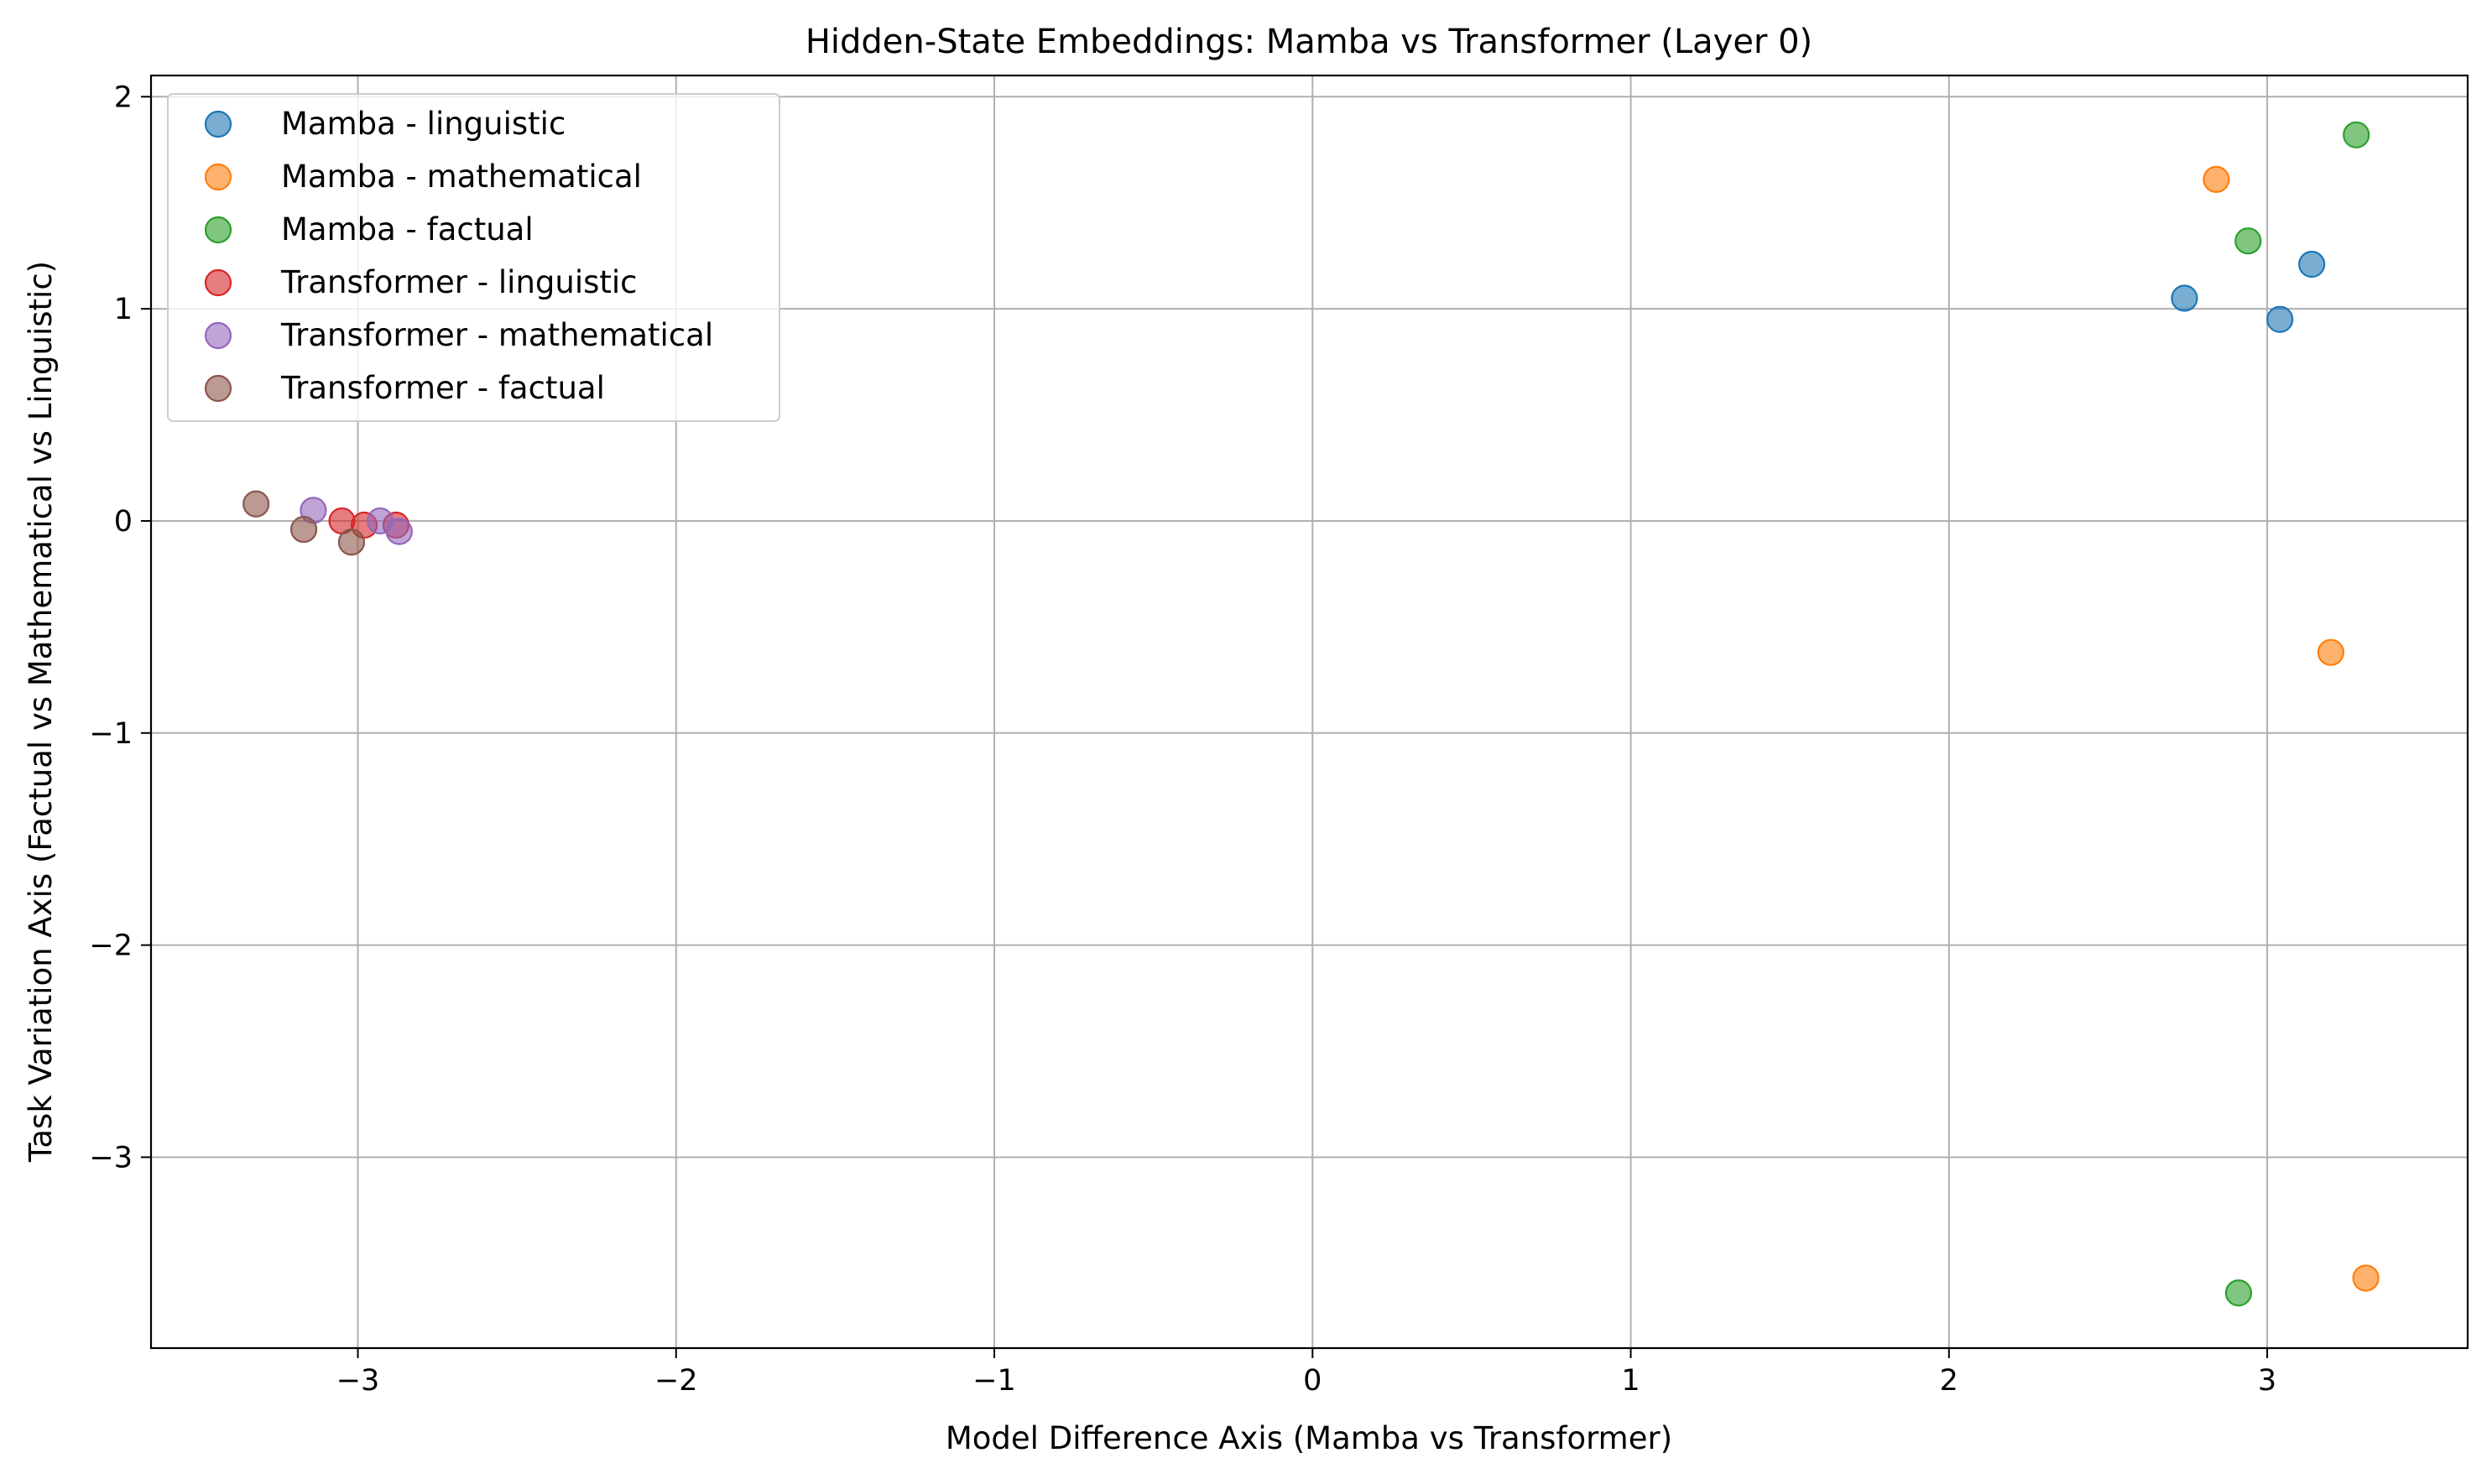 The width and height of the screenshot is (2492, 1484). I want to click on x-tick-label: −2, so click(676, 1381).